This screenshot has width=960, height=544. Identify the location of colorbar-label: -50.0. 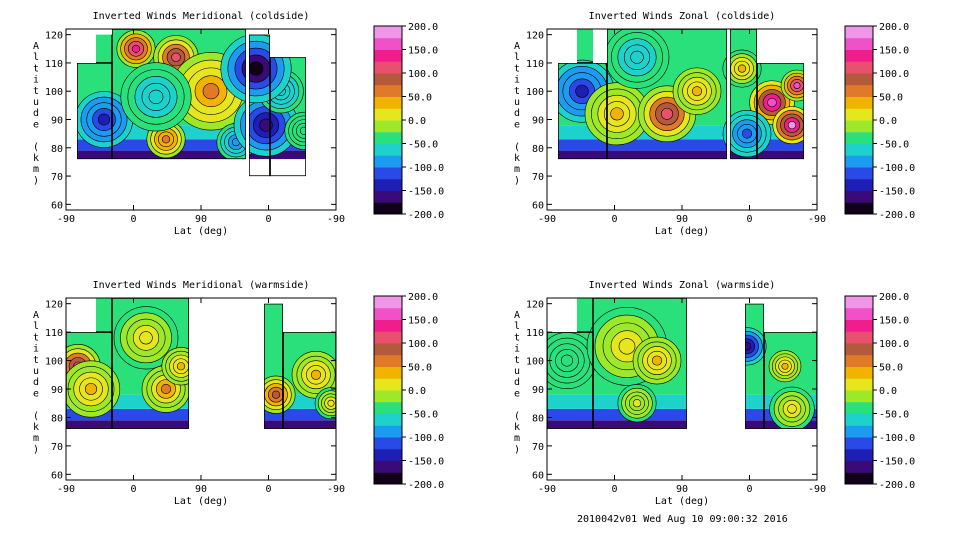
(894, 415).